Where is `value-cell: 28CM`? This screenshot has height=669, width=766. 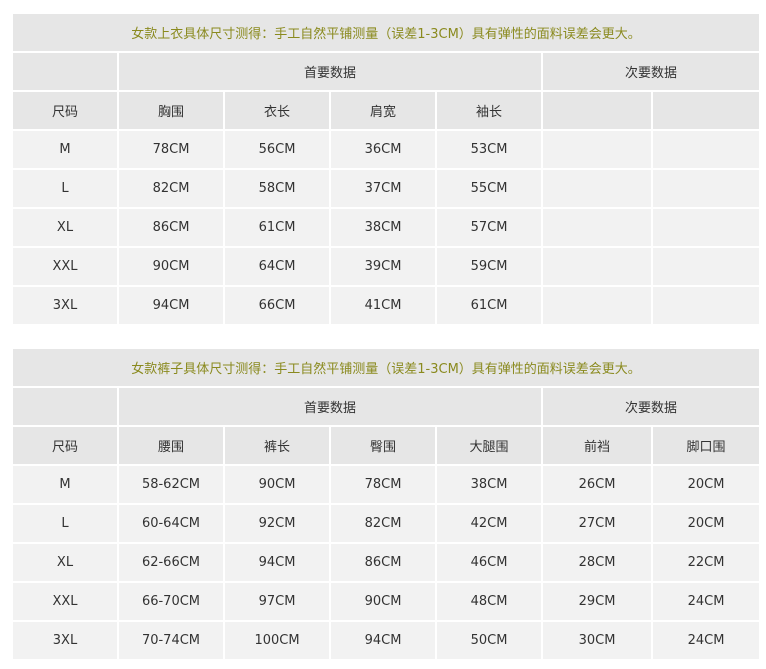
value-cell: 28CM is located at coordinates (597, 562).